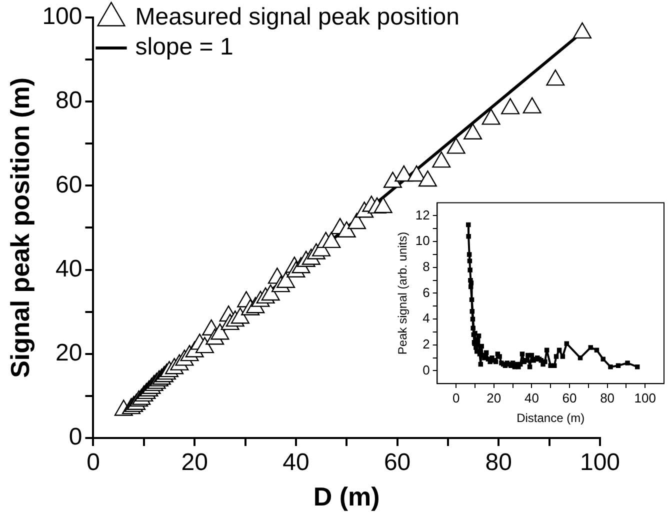  I want to click on y-tick-label: 80, so click(69, 100).